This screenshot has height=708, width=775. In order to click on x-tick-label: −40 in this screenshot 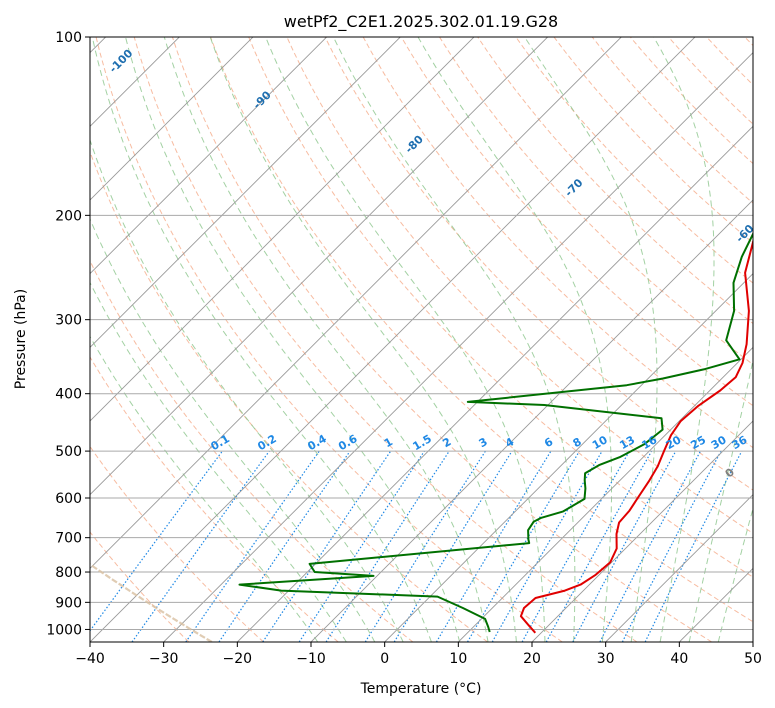, I will do `click(90, 659)`.